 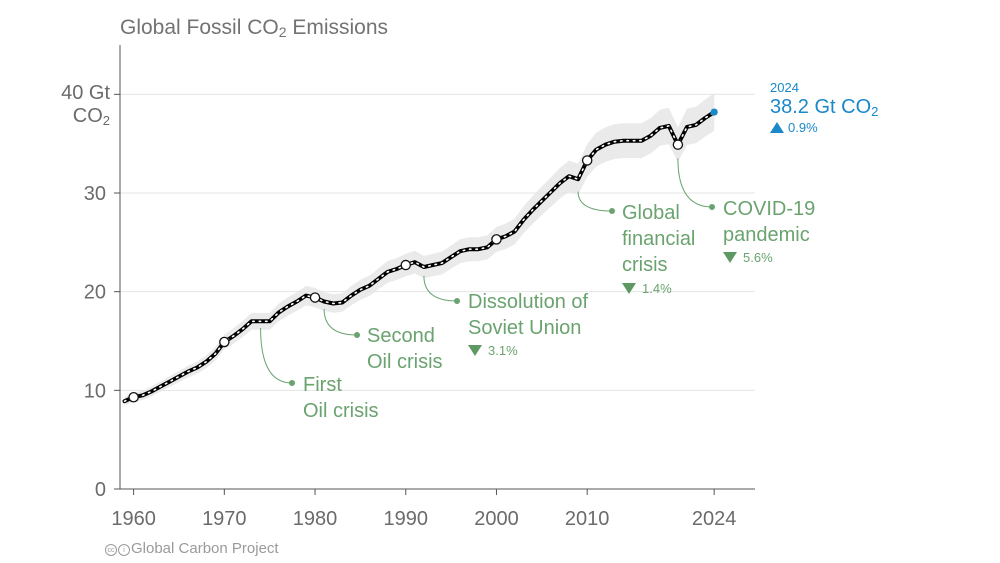 I want to click on annotation-line: financial, so click(x=659, y=239).